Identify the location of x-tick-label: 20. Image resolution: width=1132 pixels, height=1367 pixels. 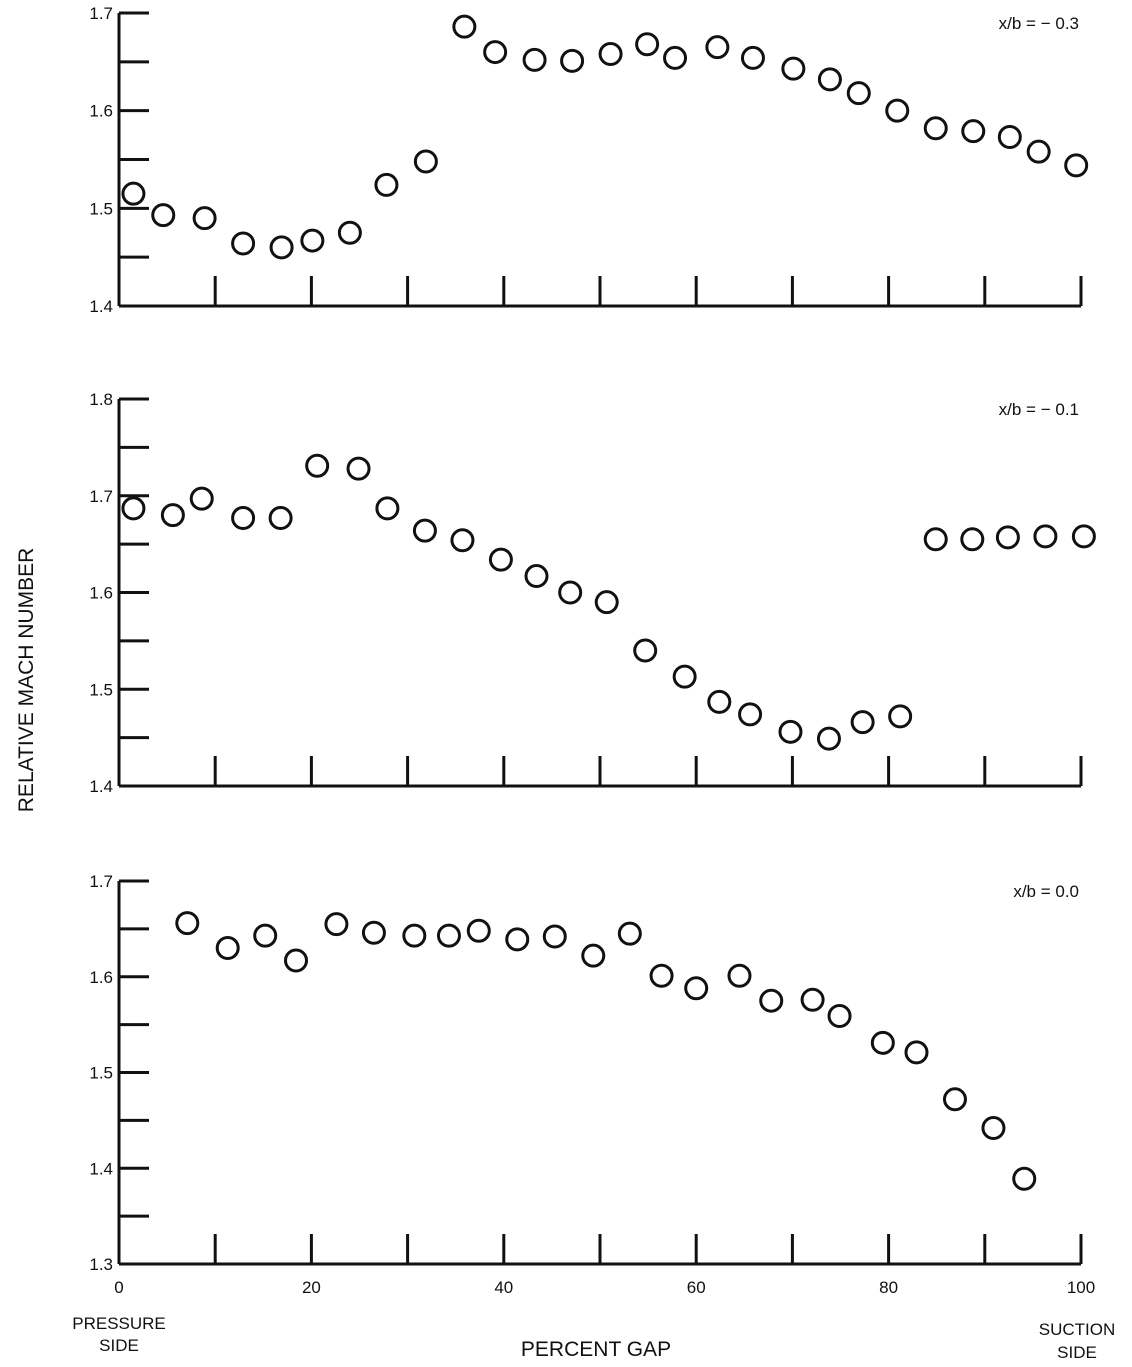
(311, 1287).